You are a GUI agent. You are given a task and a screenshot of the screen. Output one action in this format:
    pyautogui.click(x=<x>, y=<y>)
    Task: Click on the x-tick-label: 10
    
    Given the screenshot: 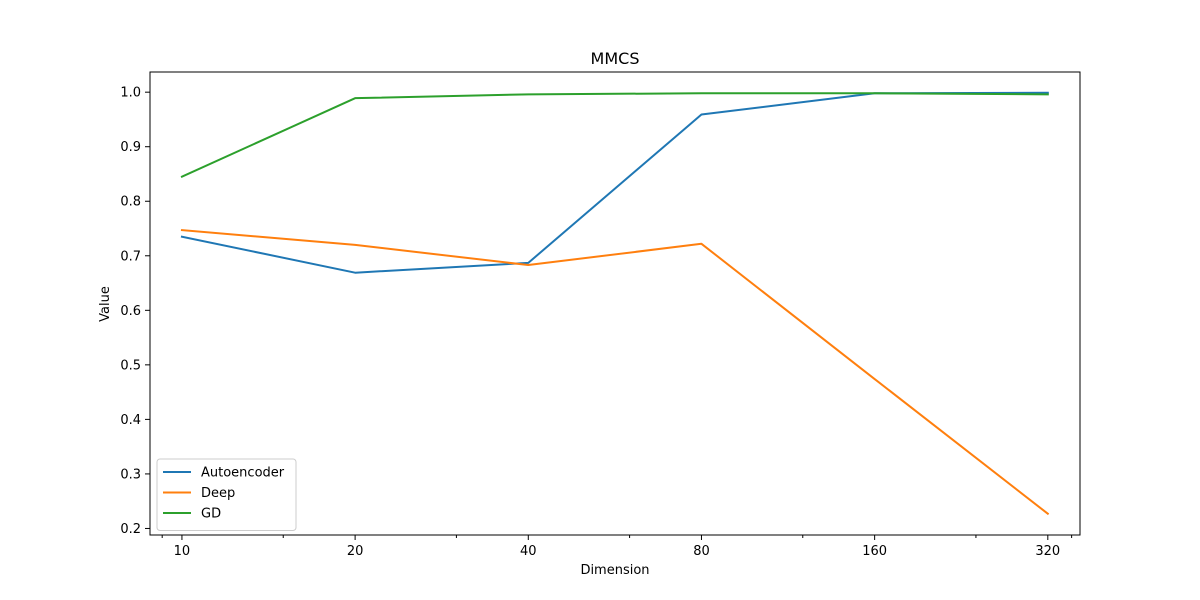 What is the action you would take?
    pyautogui.click(x=182, y=551)
    